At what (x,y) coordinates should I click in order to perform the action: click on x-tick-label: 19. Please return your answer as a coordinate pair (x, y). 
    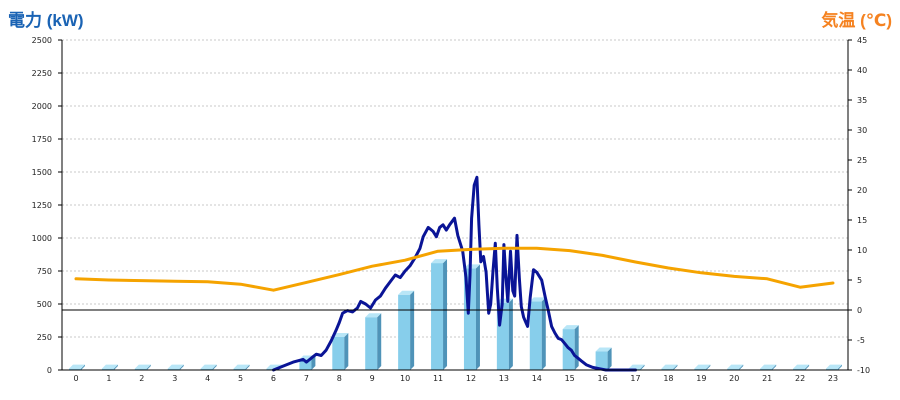
    Looking at the image, I should click on (701, 378).